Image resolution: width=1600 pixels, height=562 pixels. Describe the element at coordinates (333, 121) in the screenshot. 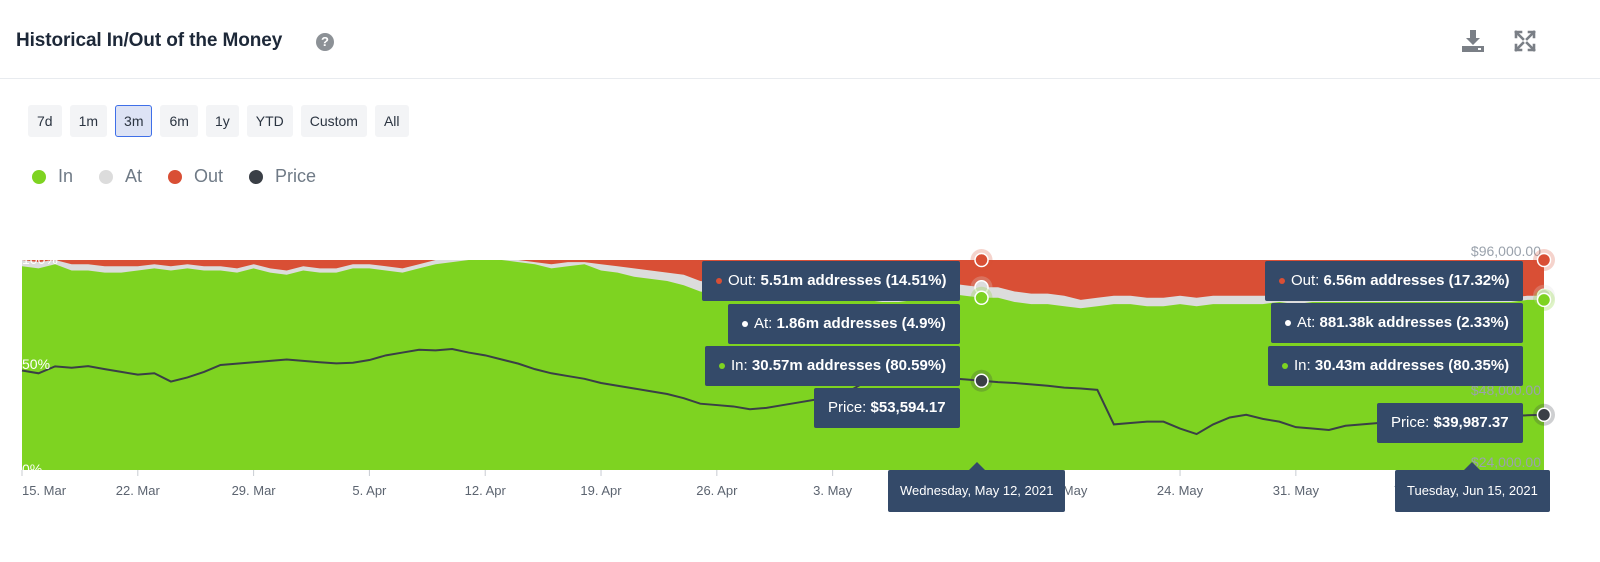

I see `range-button-custom: Custom` at that location.